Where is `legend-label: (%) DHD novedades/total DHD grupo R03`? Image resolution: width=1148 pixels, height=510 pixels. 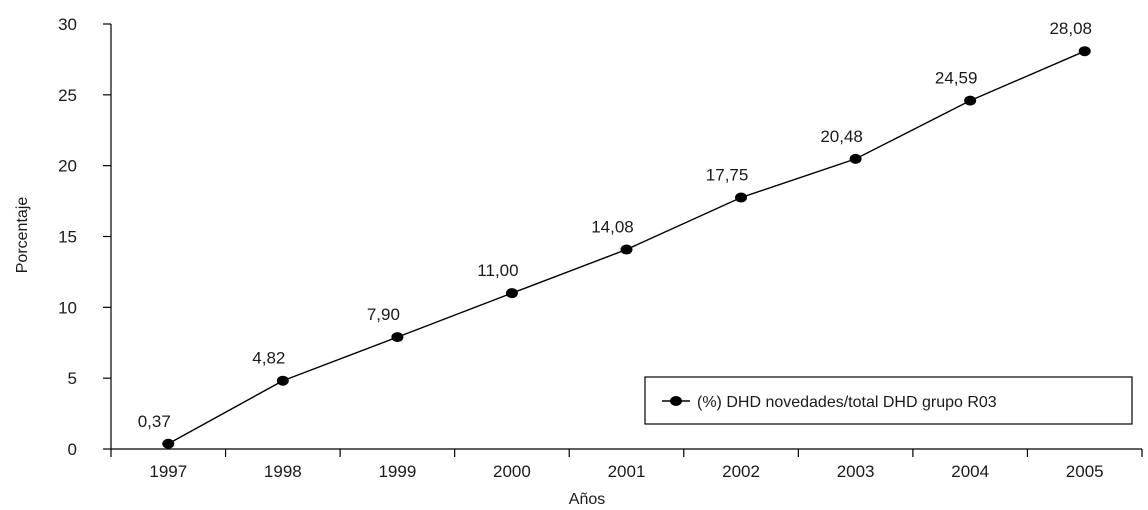 legend-label: (%) DHD novedades/total DHD grupo R03 is located at coordinates (847, 402).